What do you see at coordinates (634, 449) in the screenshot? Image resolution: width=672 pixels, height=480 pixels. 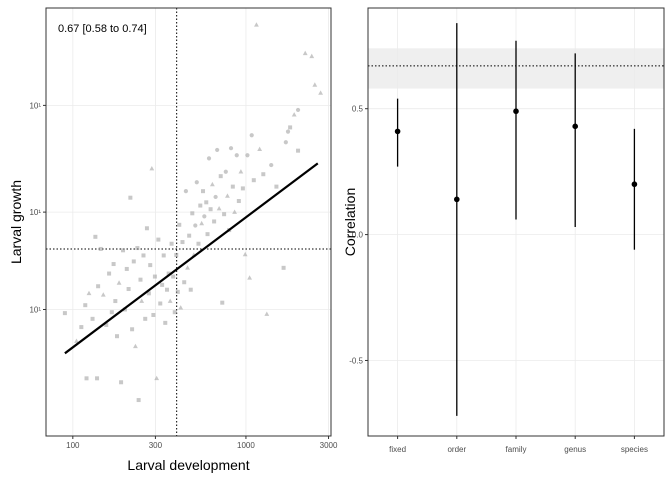 I see `category-label-species: species` at bounding box center [634, 449].